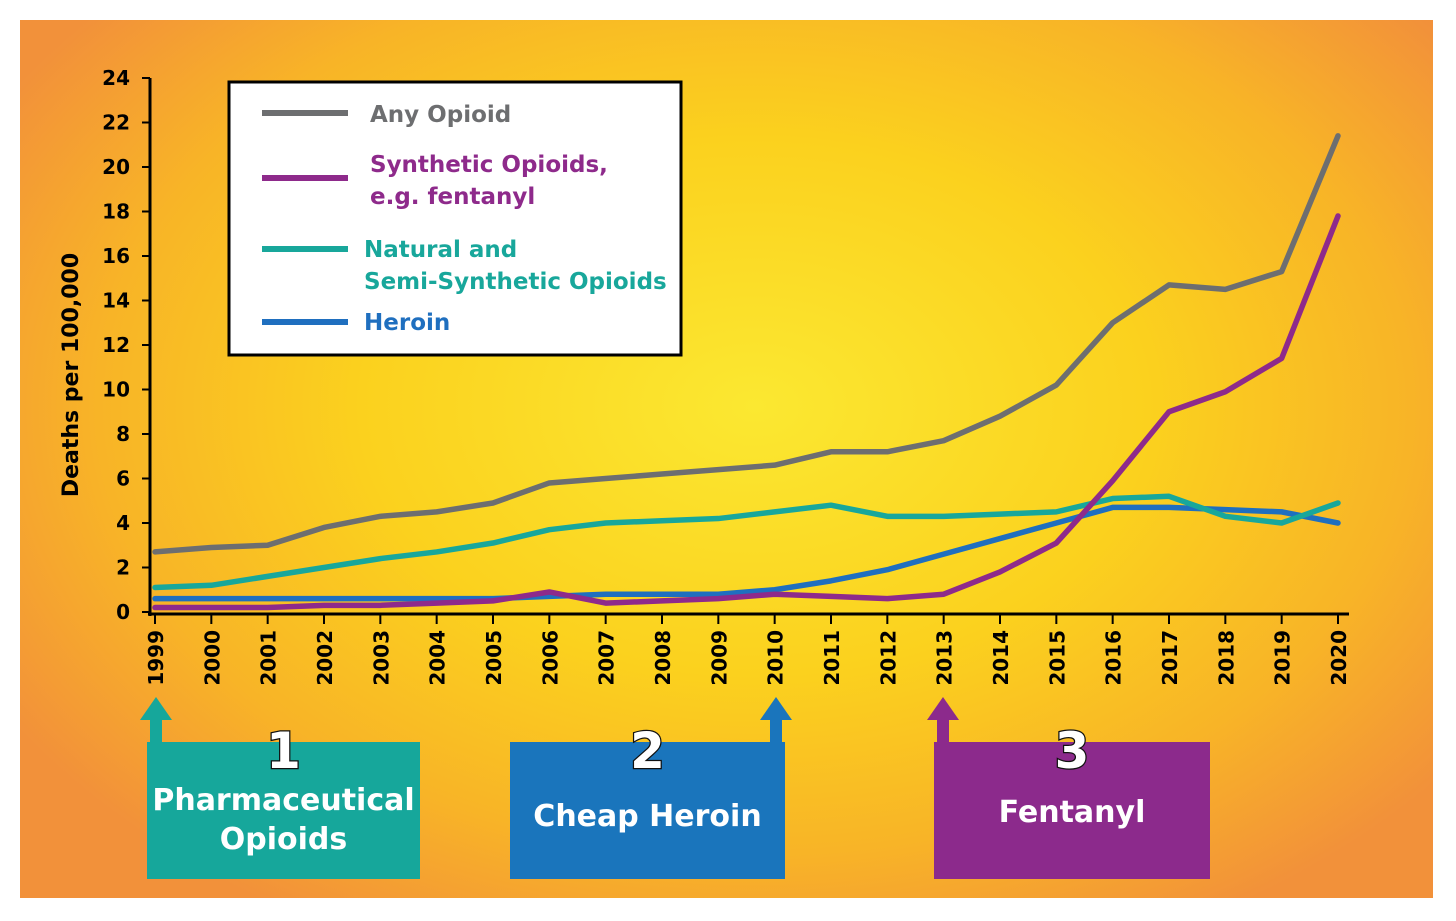  I want to click on callout-2: 2 Cheap Heroin, so click(651, 788).